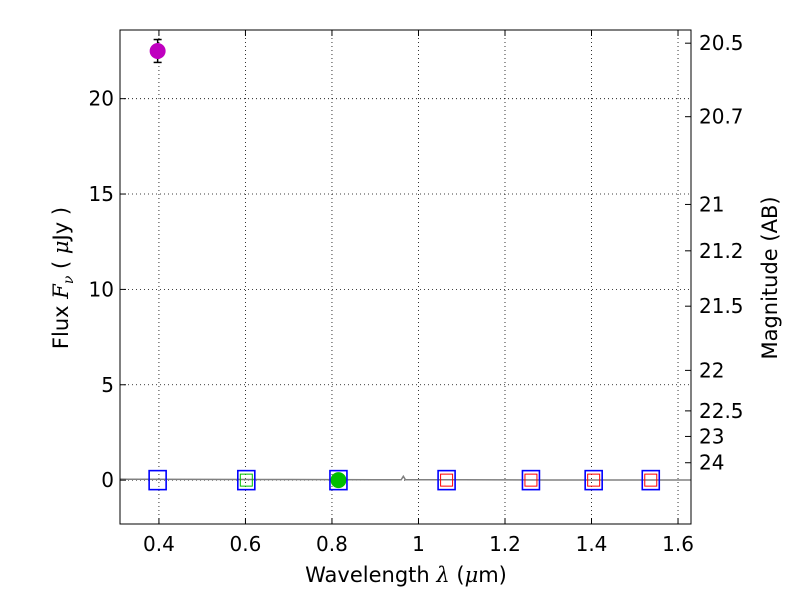  Describe the element at coordinates (246, 544) in the screenshot. I see `x-tick-label: 0.6` at that location.